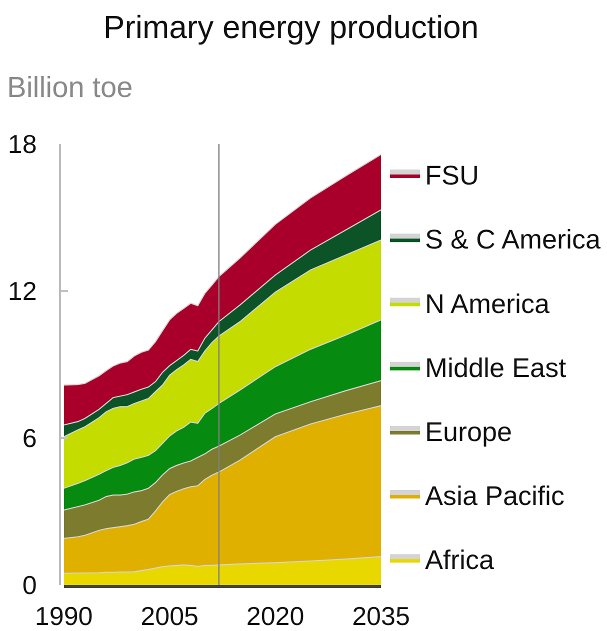 The height and width of the screenshot is (631, 607). What do you see at coordinates (460, 560) in the screenshot?
I see `legend-label: Africa` at bounding box center [460, 560].